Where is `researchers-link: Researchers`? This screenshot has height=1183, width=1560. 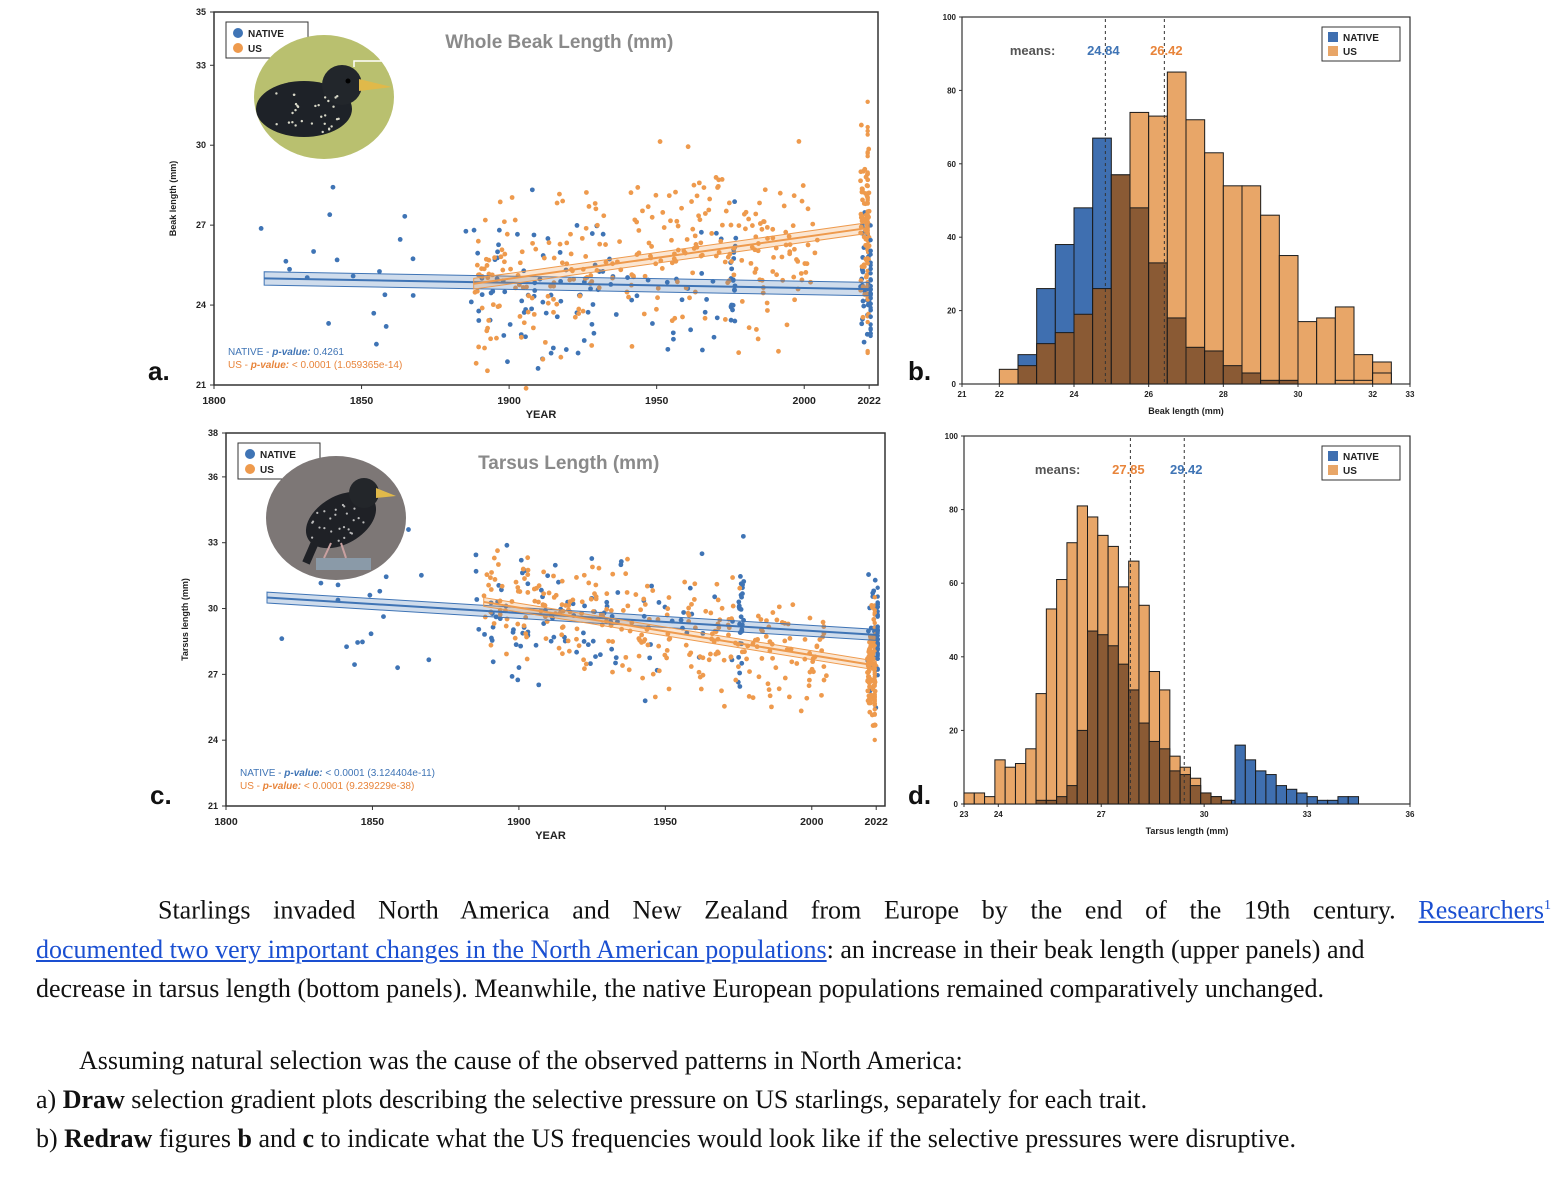
researchers-link: Researchers is located at coordinates (1481, 910).